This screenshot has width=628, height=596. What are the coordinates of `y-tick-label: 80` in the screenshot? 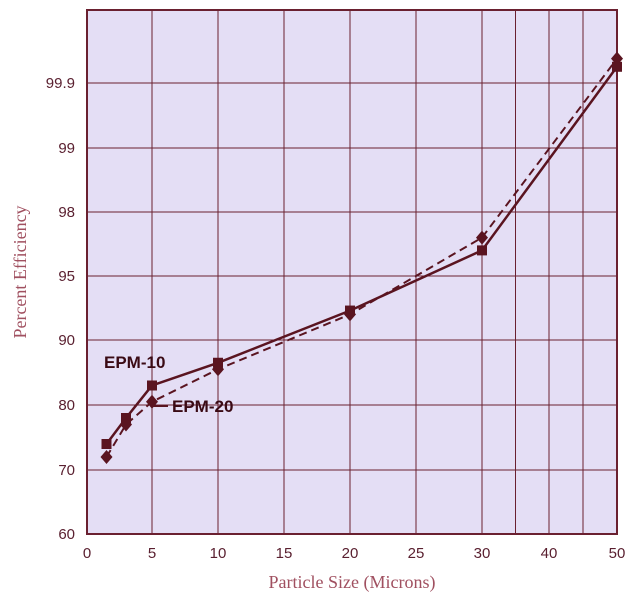 It's located at (66, 405).